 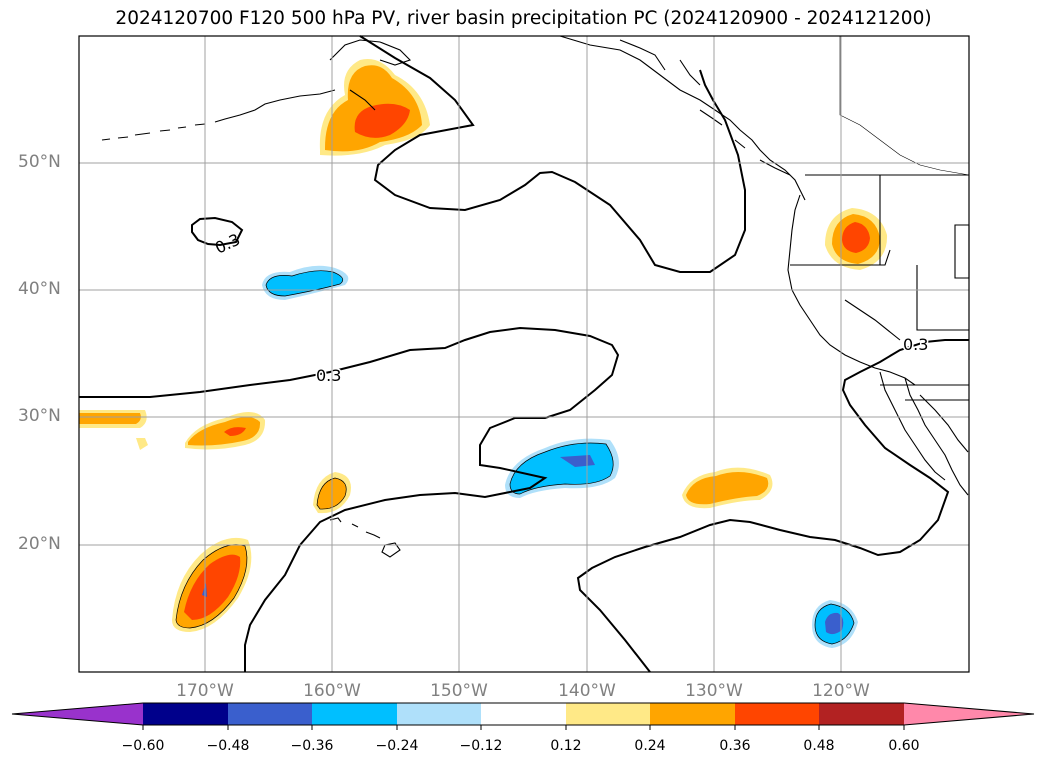 I want to click on lon-label-140w: 140°W, so click(x=587, y=691).